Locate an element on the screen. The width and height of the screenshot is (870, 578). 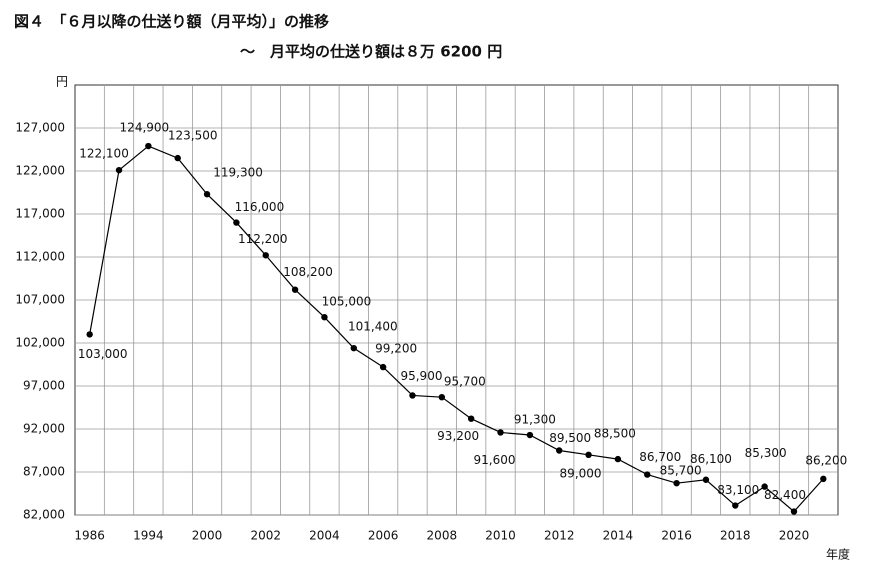
x-tick-label: 2010 is located at coordinates (500, 536).